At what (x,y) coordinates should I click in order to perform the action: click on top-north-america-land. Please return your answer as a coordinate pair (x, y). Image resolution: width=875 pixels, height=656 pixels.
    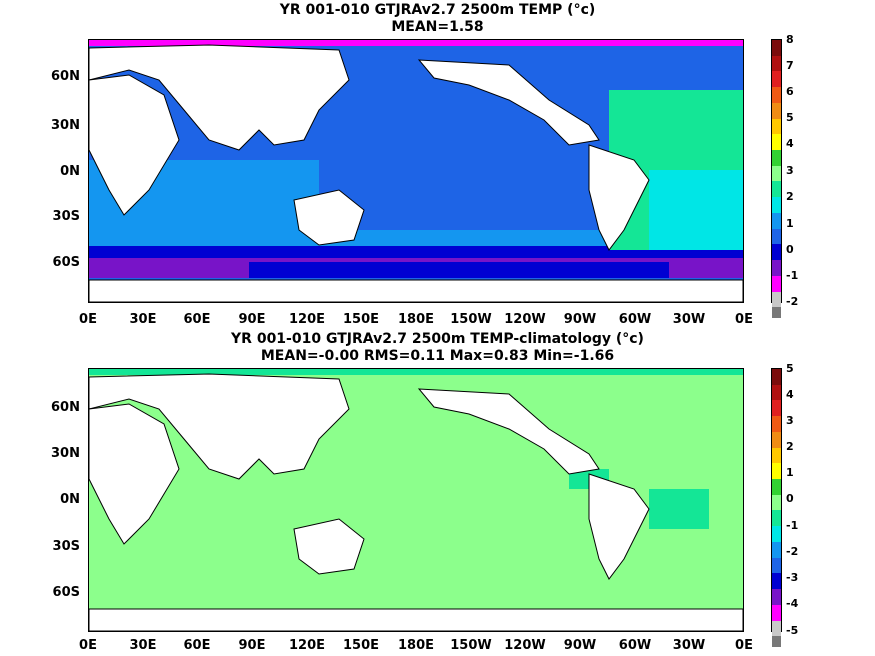
    Looking at the image, I should click on (508, 102).